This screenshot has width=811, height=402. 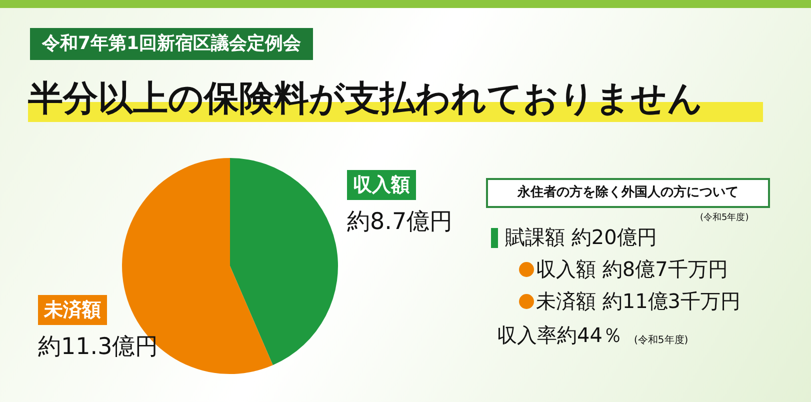 I want to click on pie-slice, so click(x=284, y=262).